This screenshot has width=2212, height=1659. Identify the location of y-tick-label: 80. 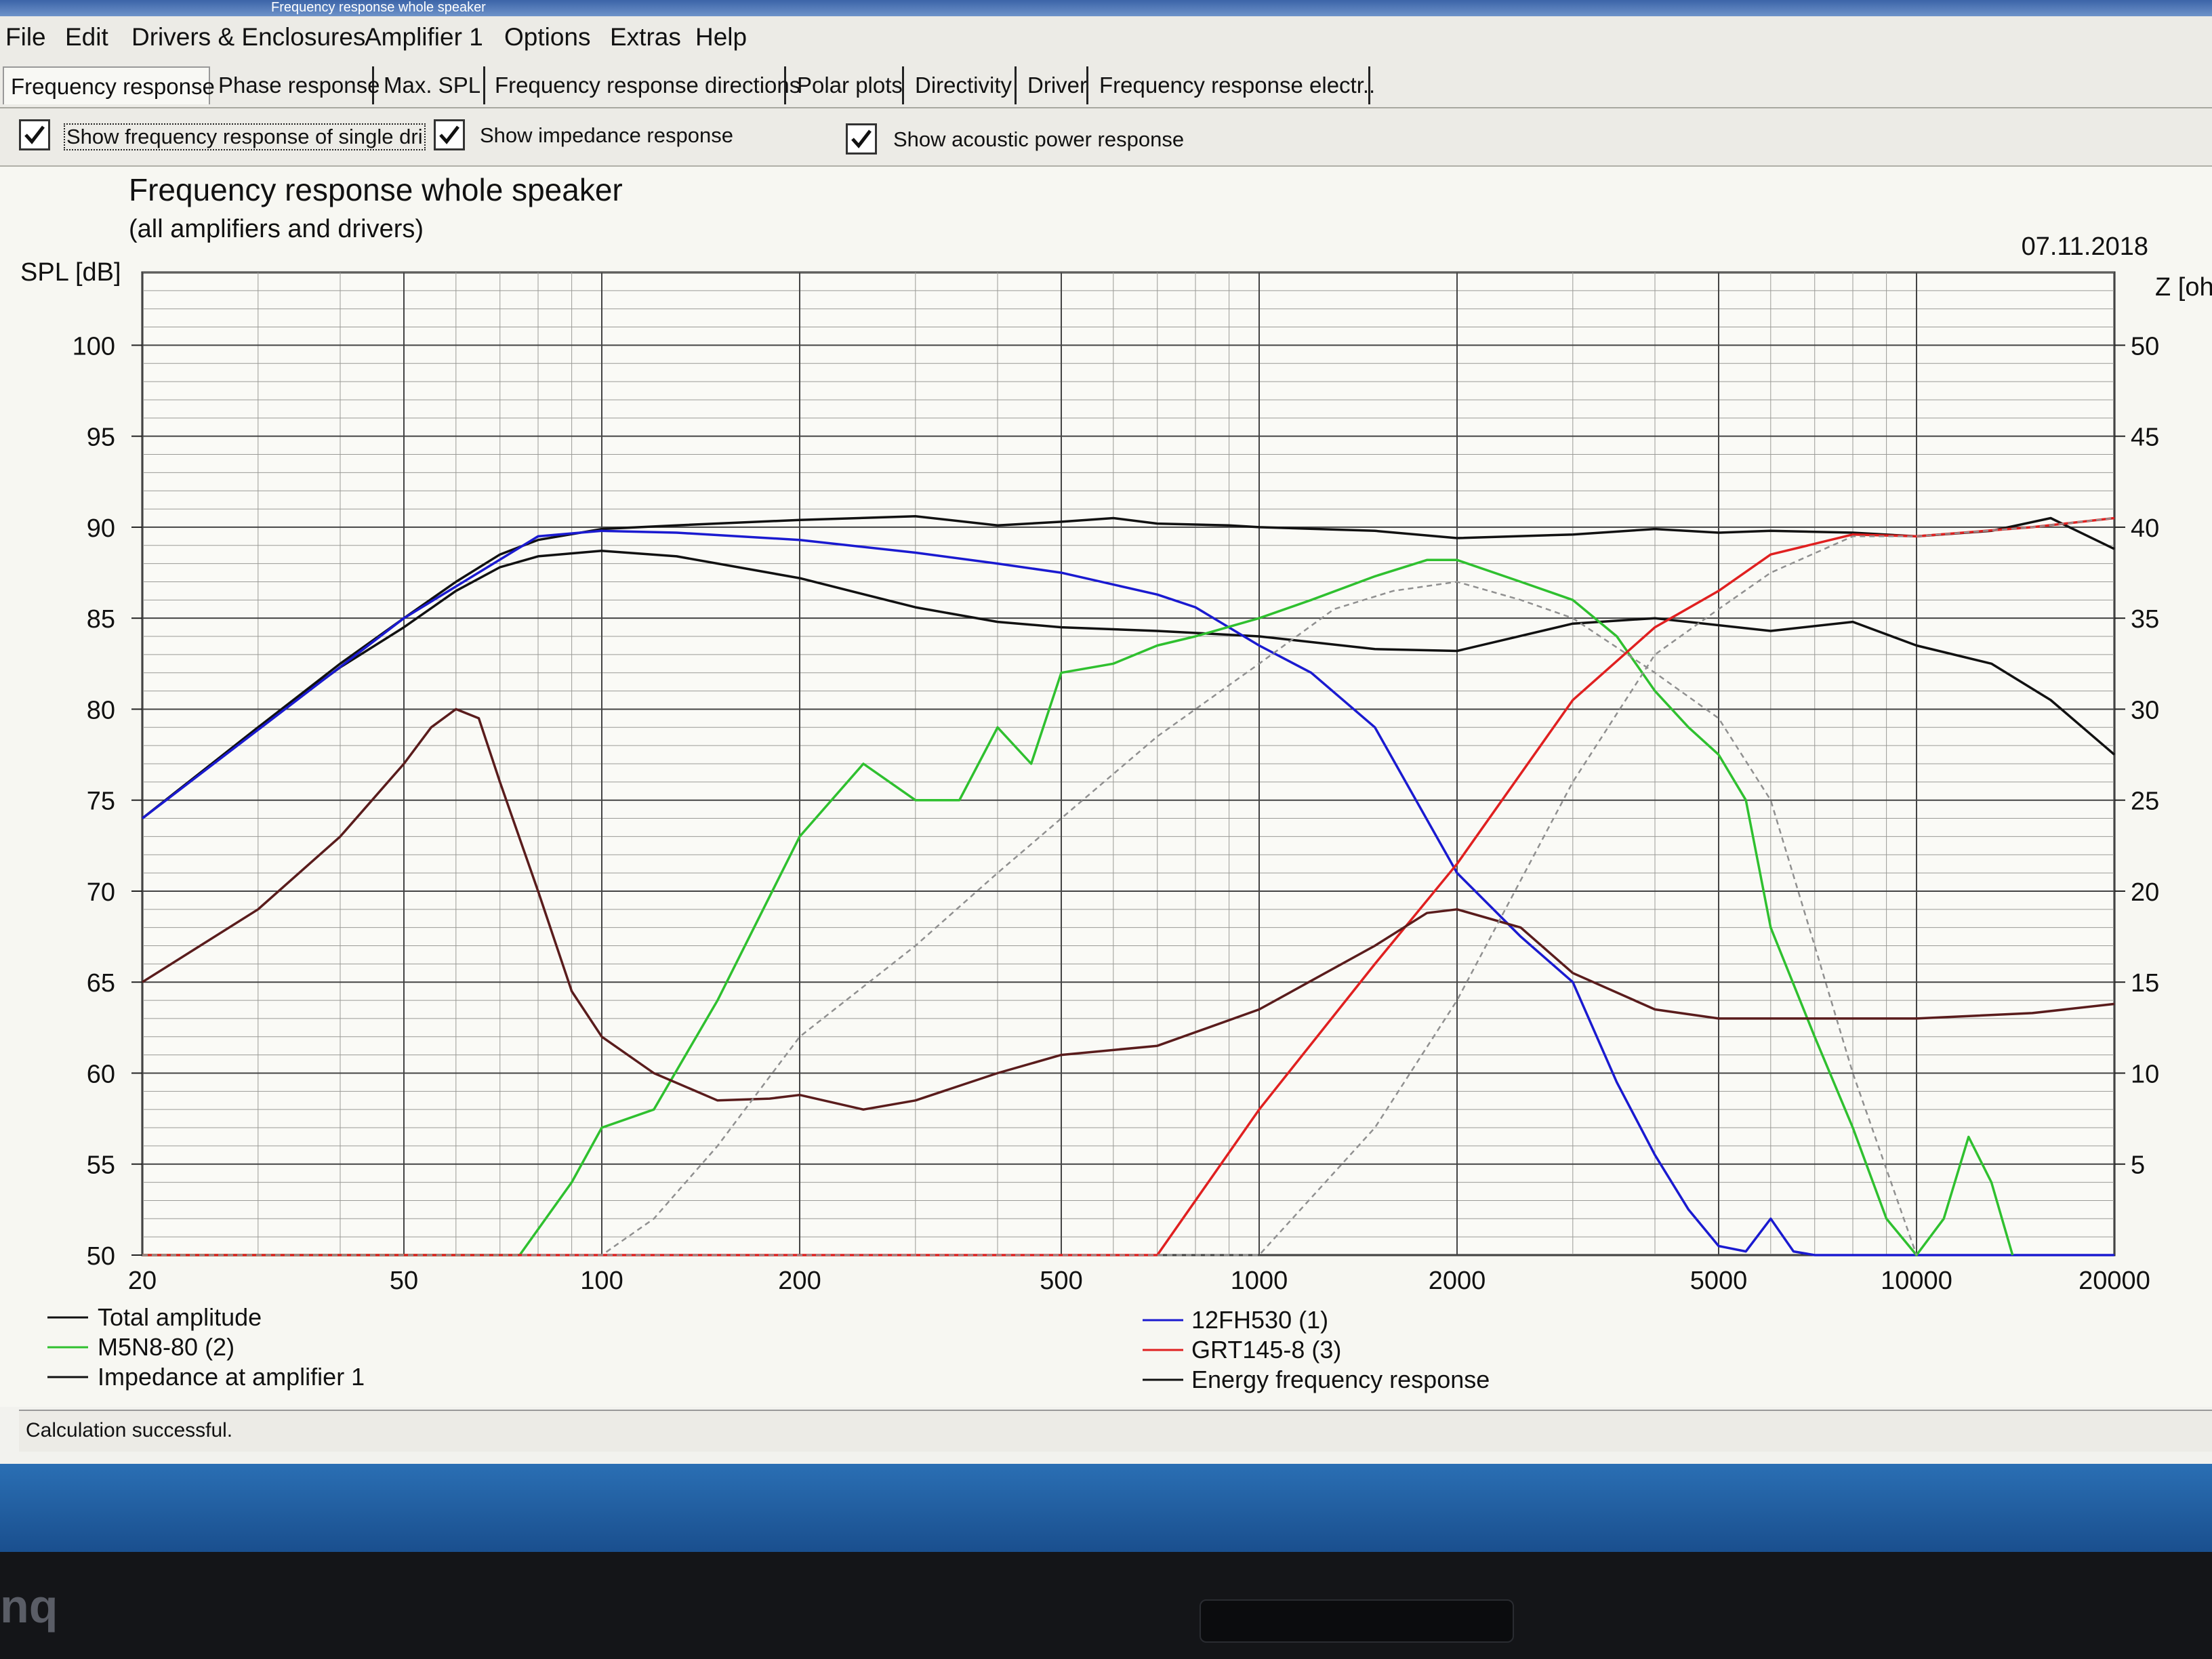
(101, 710).